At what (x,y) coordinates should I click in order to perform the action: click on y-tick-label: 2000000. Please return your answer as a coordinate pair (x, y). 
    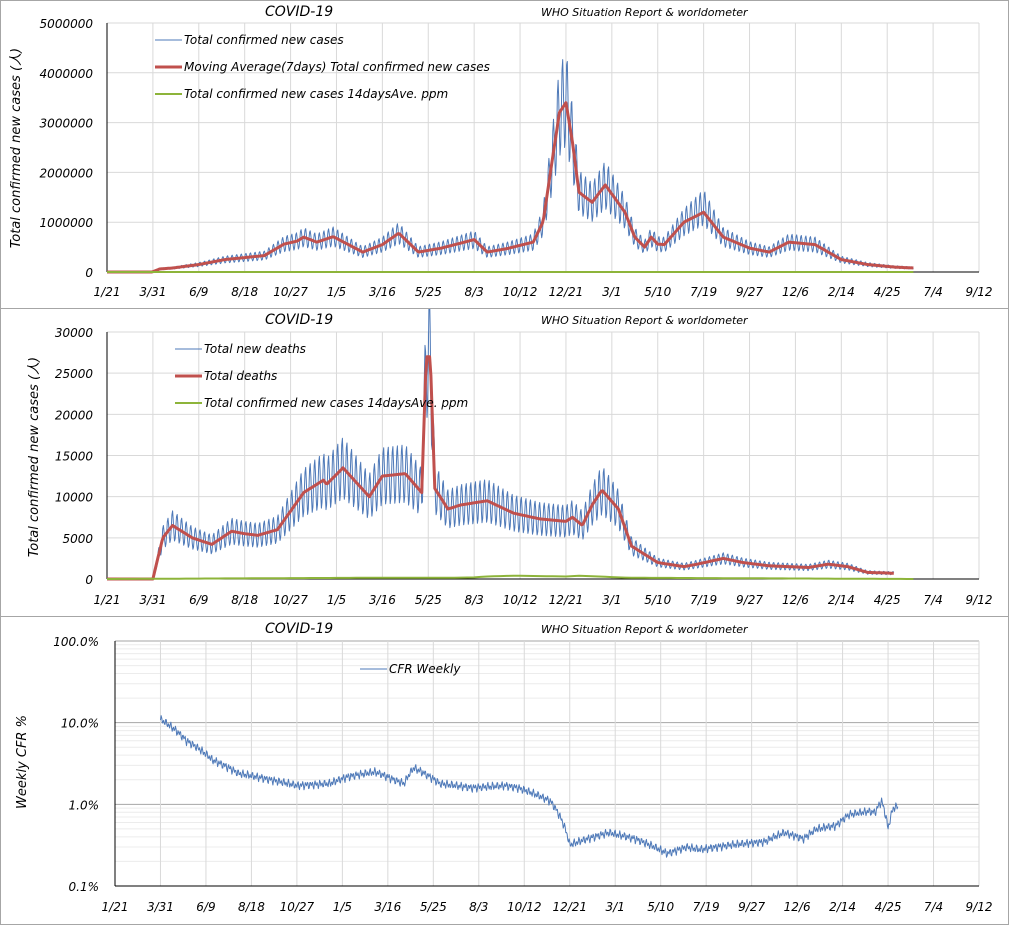
    Looking at the image, I should click on (67, 173).